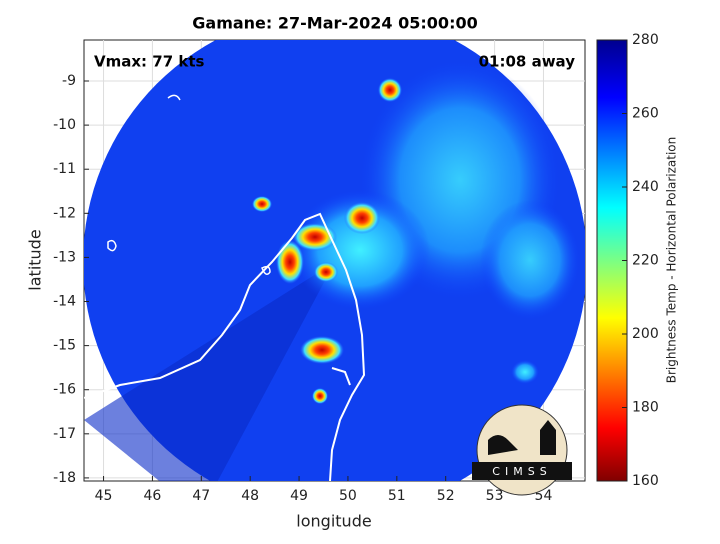  Describe the element at coordinates (250, 496) in the screenshot. I see `x-tick-label: 48` at that location.